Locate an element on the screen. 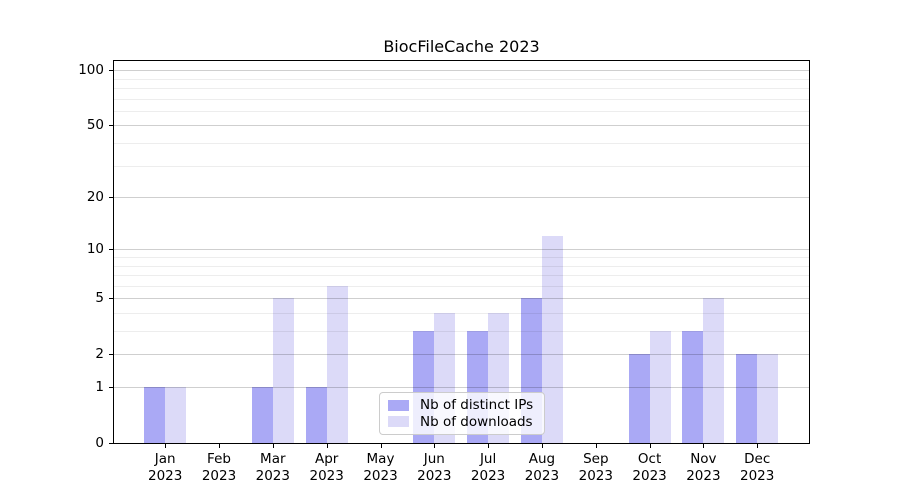  legend-row-distinct-ips: Nb of distinct IPs is located at coordinates (461, 405).